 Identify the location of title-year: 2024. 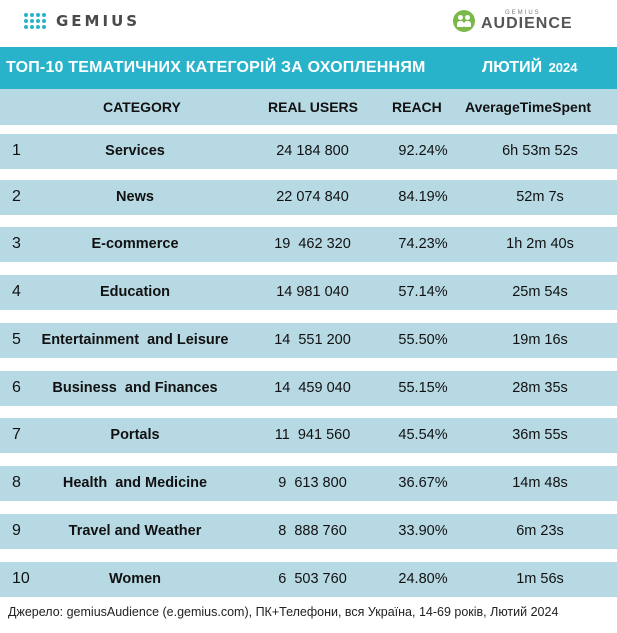
(563, 67).